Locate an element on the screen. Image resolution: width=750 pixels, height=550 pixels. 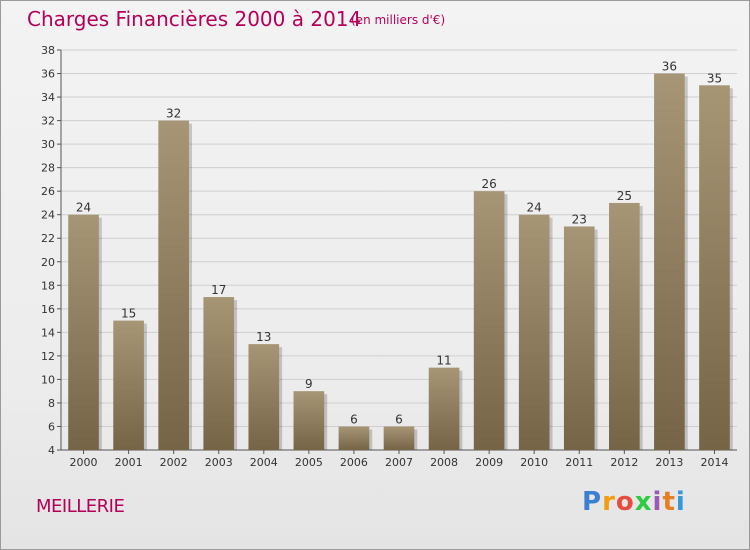
y-tick-label: 32 is located at coordinates (48, 121).